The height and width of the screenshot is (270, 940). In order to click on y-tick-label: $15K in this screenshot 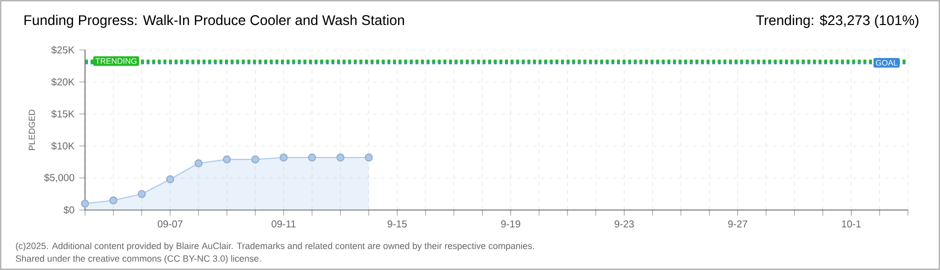, I will do `click(62, 114)`.